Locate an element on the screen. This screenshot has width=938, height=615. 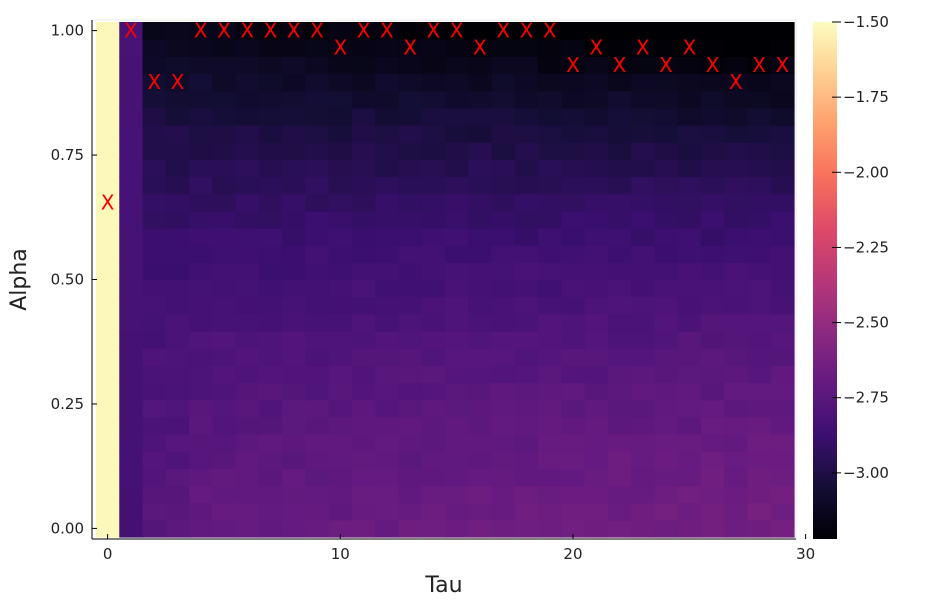
colorbar-tick-label: −2.25 is located at coordinates (866, 247).